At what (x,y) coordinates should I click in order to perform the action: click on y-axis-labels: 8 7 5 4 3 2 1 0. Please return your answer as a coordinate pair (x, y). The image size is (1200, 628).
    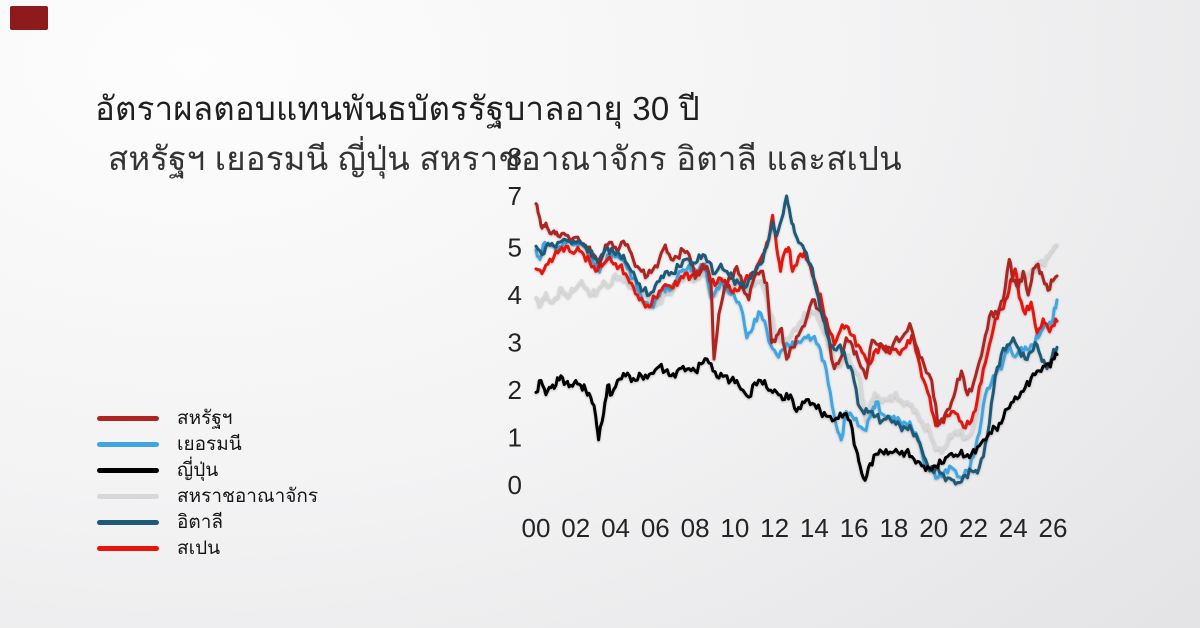
    Looking at the image, I should click on (515, 321).